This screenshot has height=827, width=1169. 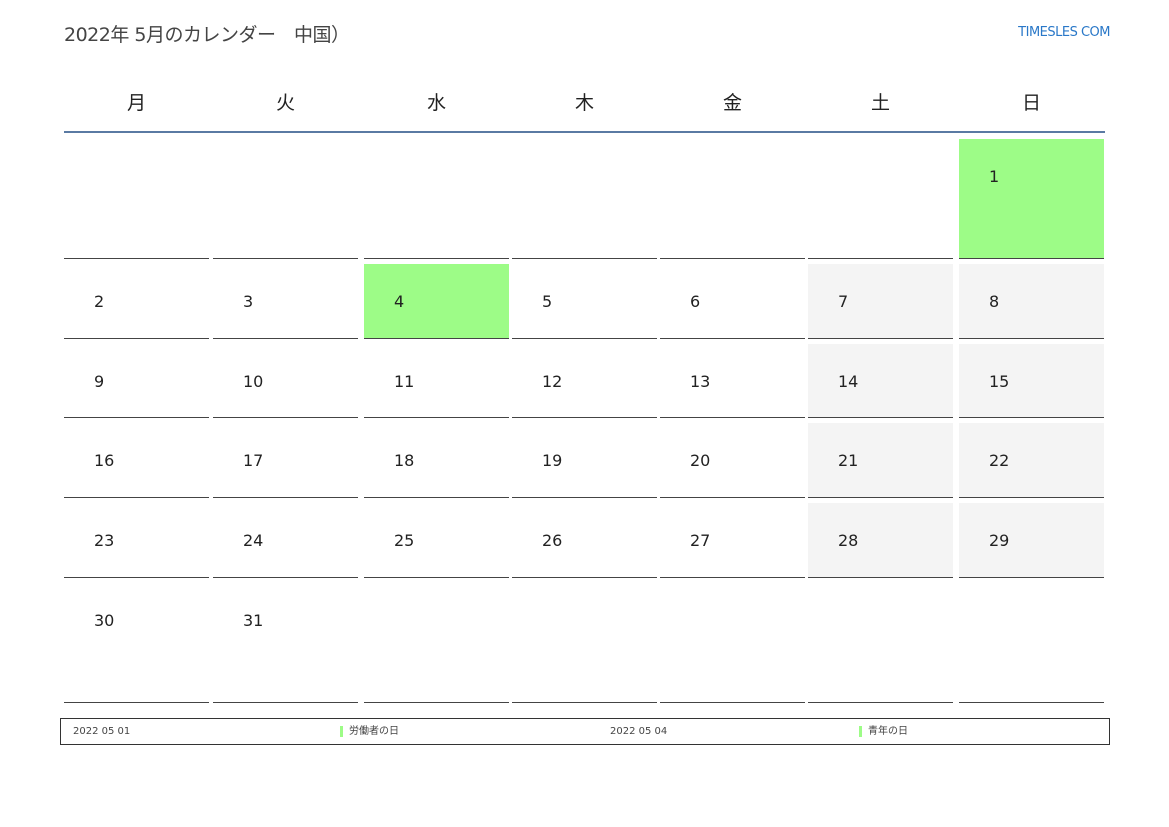 I want to click on day-cell: 22, so click(x=1031, y=460).